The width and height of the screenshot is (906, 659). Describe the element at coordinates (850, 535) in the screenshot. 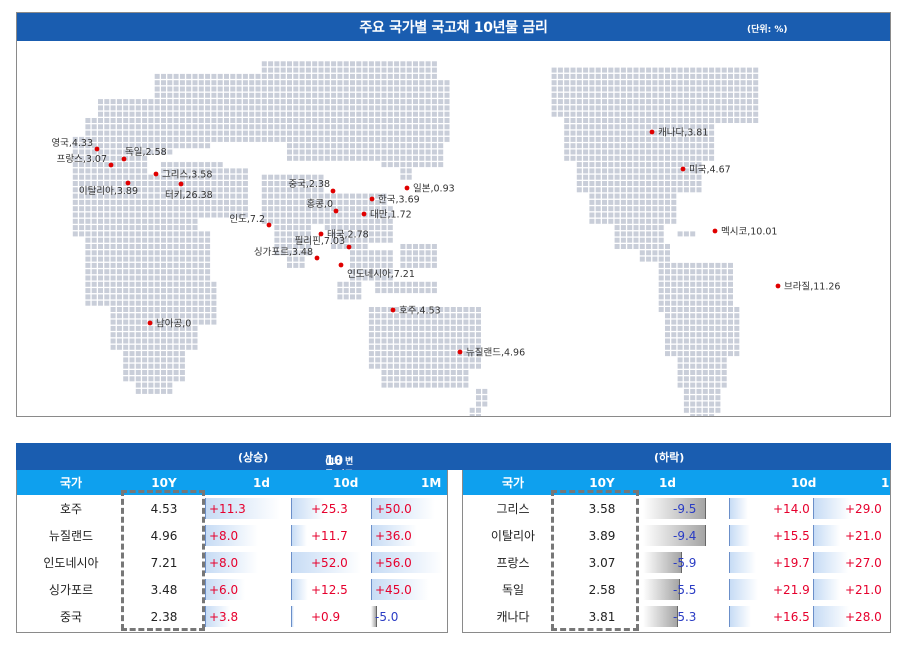

I see `change-m1-cell: +21.0` at that location.